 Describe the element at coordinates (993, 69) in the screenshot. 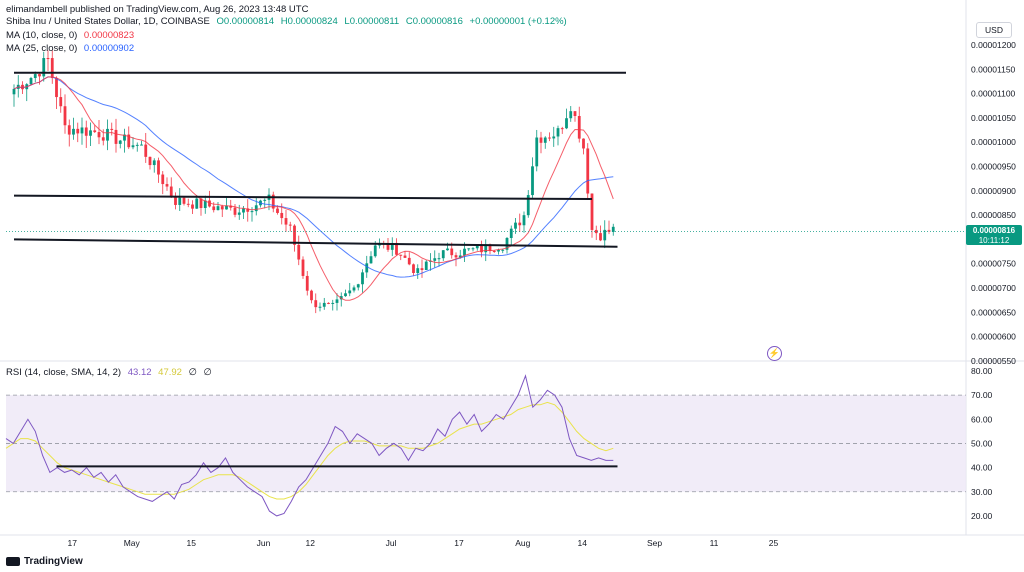

I see `price-tick-label: 0.00001150` at that location.